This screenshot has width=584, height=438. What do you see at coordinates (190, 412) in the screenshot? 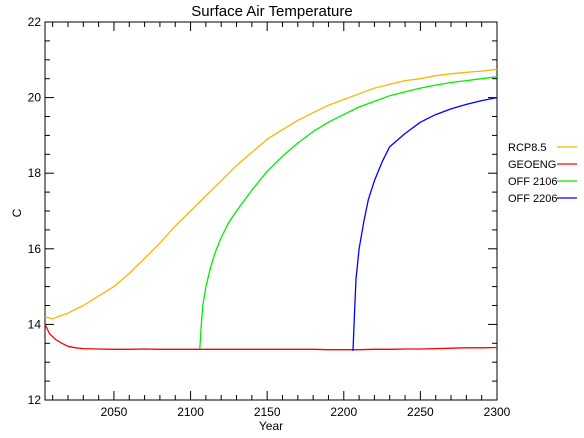
I see `x-tick-label: 2100` at bounding box center [190, 412].